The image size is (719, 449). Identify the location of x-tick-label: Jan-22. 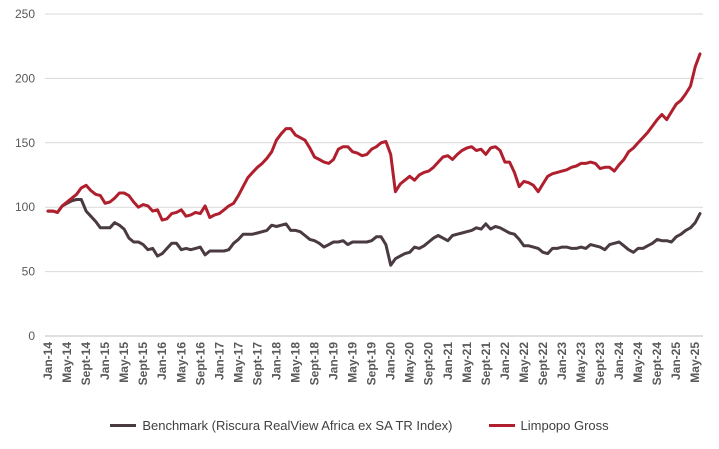
(505, 361).